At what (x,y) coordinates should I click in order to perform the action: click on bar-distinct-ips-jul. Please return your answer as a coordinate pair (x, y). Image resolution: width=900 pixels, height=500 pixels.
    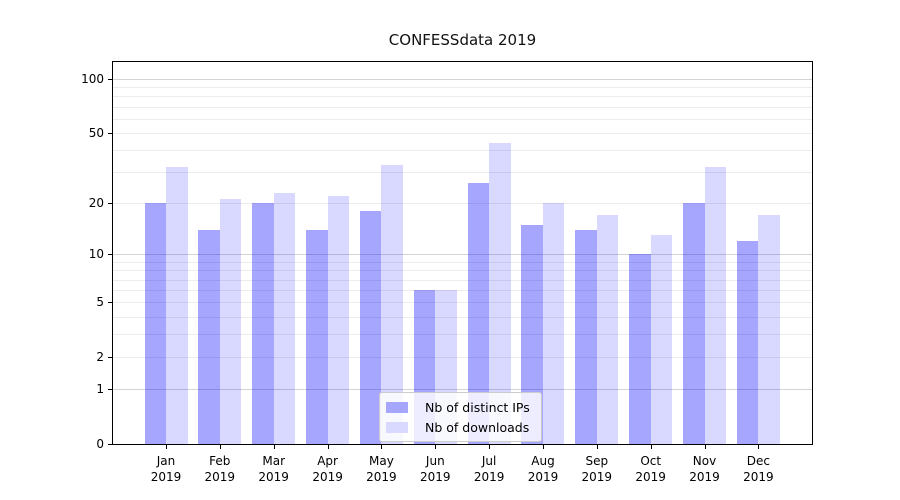
    Looking at the image, I should click on (478, 313).